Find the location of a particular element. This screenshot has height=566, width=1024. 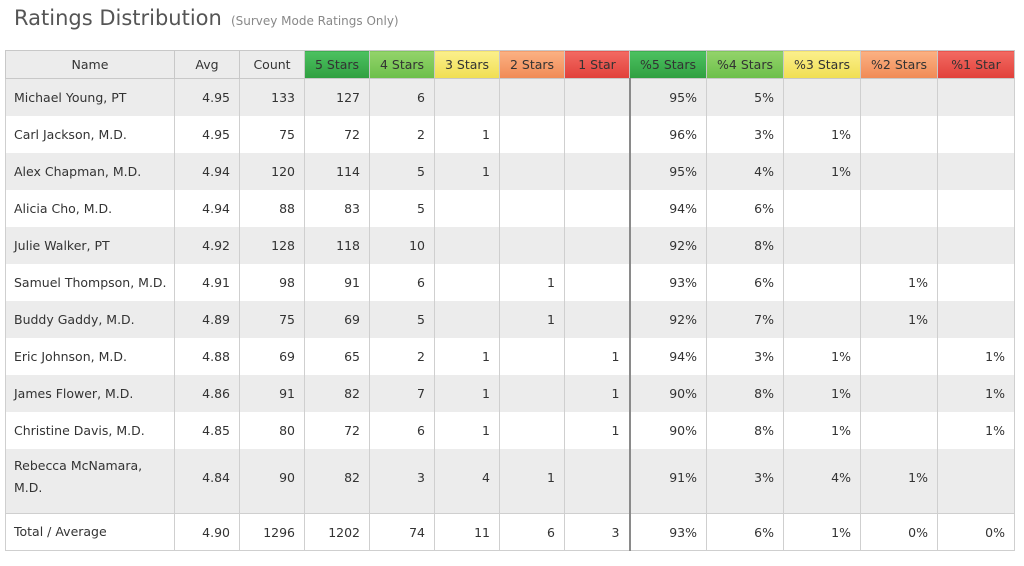

col-header-5-stars: 5 Stars is located at coordinates (337, 64).